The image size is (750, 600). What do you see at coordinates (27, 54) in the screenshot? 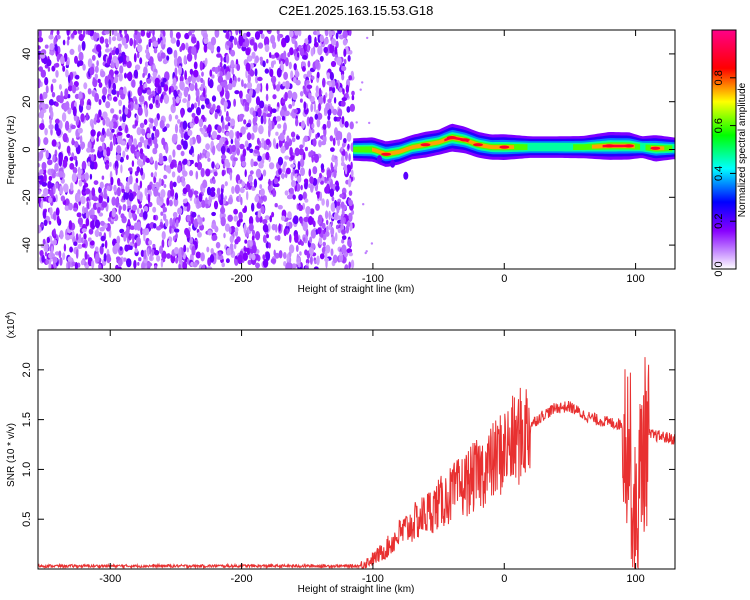
I see `y-tick-label: 40` at bounding box center [27, 54].